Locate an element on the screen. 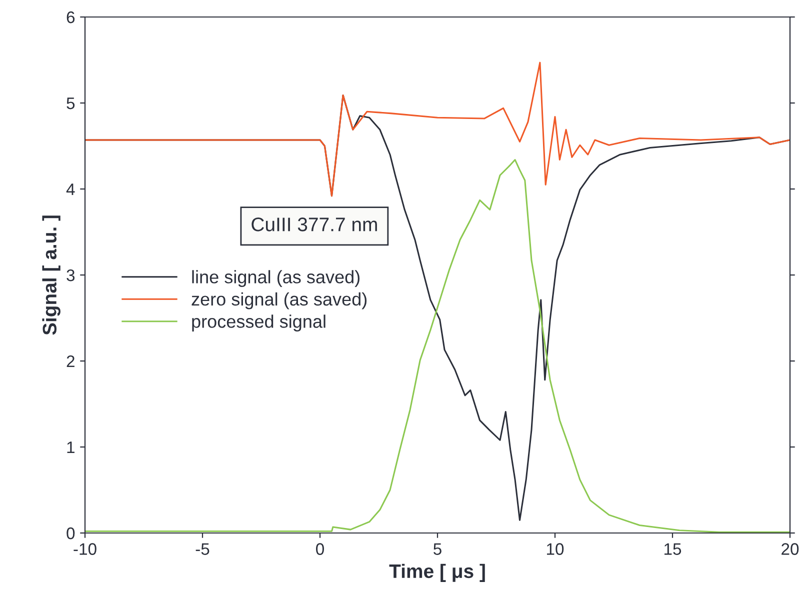  y-tick-label: 4 is located at coordinates (70, 190).